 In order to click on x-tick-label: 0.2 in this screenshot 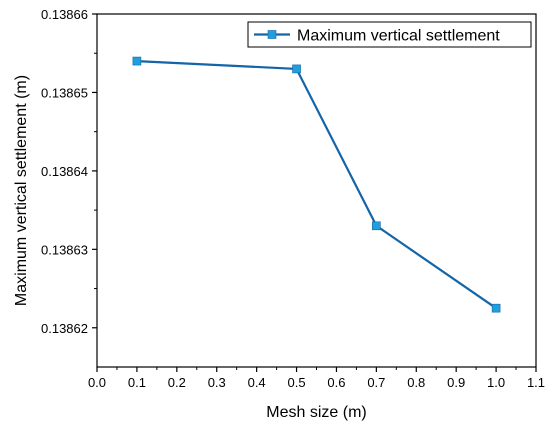, I will do `click(177, 382)`.